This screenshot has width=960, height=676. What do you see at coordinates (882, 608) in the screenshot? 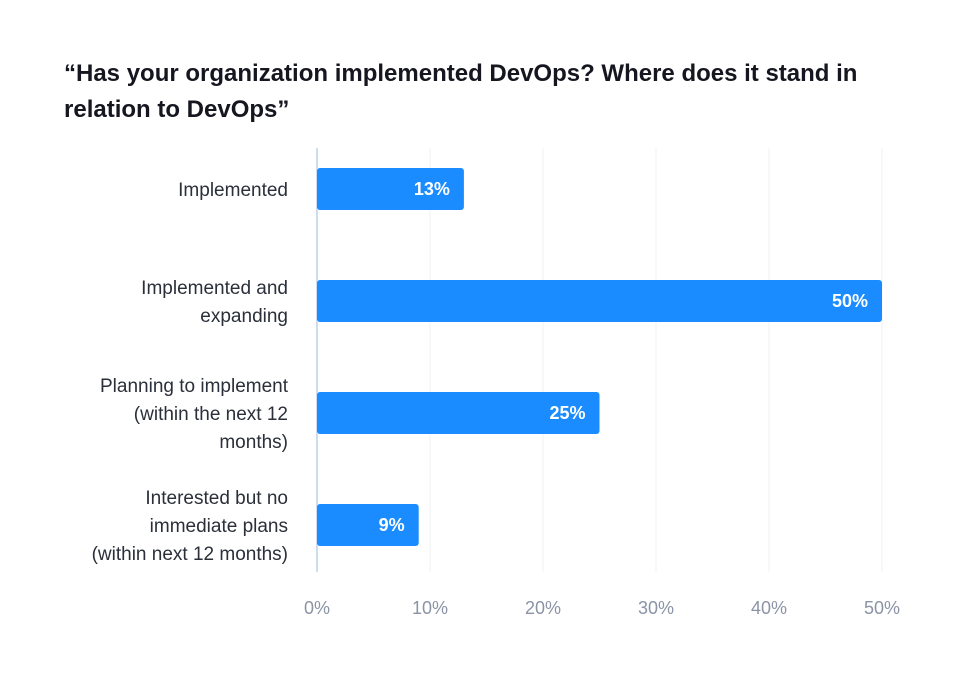
I see `x-tick-label: 50%` at bounding box center [882, 608].